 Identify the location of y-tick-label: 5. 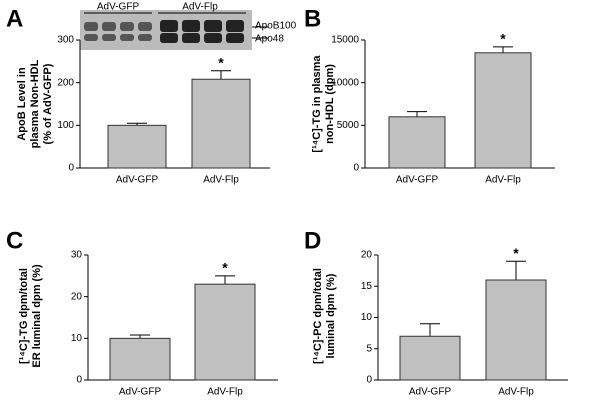
(369, 348).